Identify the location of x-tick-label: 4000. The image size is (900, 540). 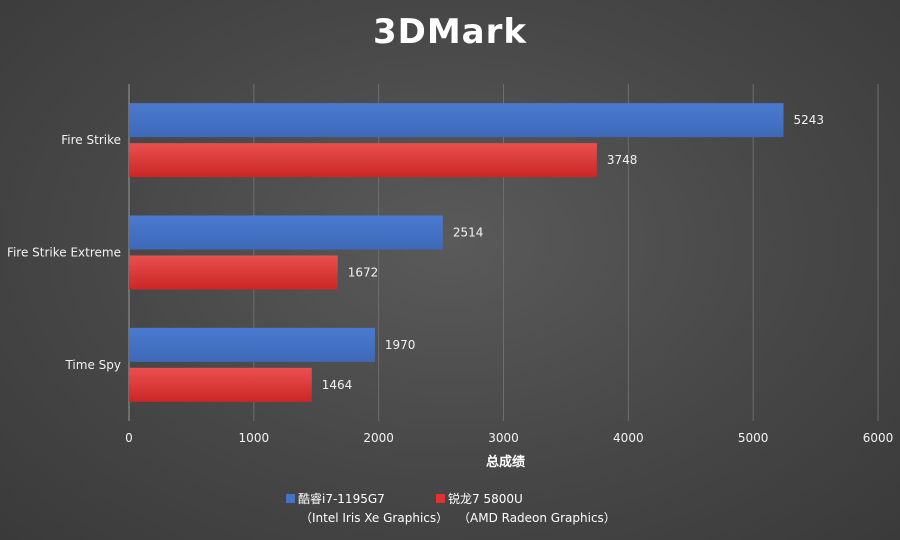
(628, 438).